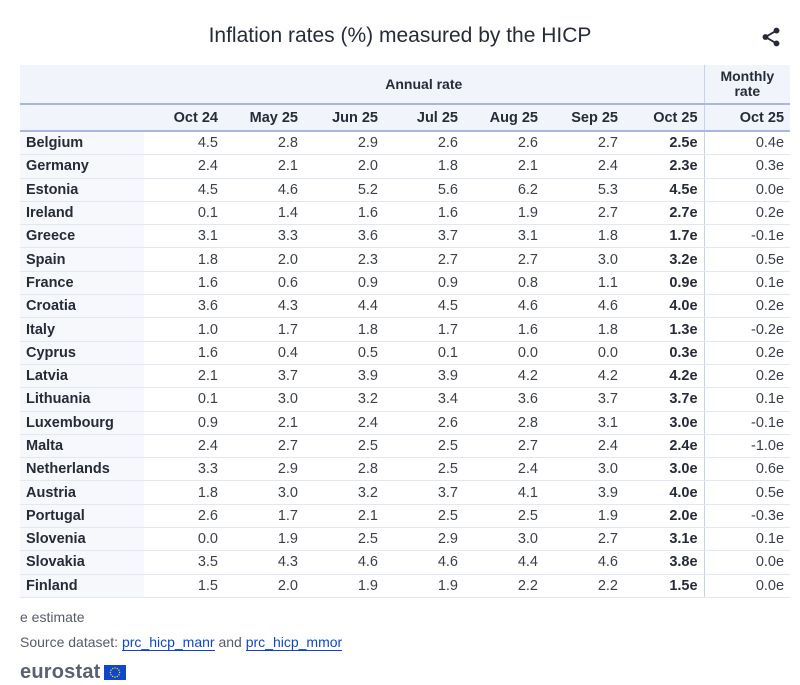  Describe the element at coordinates (584, 118) in the screenshot. I see `column-header: Sep 25` at that location.